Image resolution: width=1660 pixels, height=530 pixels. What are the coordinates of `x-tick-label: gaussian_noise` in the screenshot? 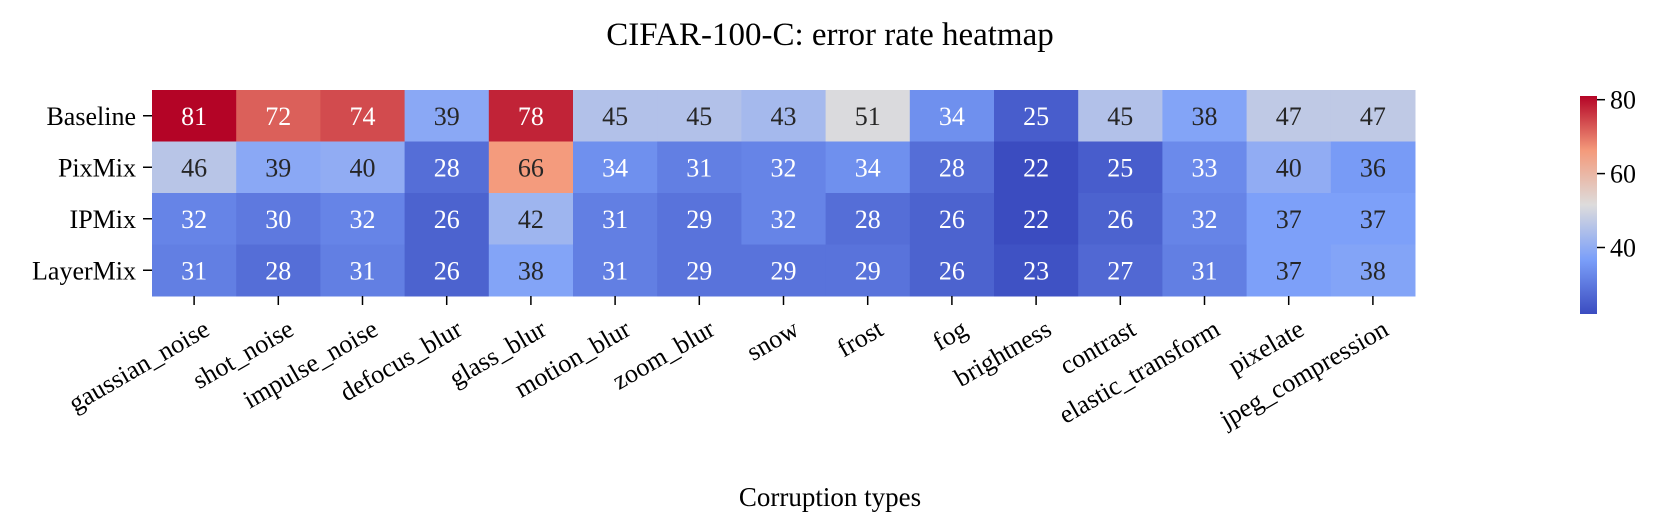 It's located at (138, 366).